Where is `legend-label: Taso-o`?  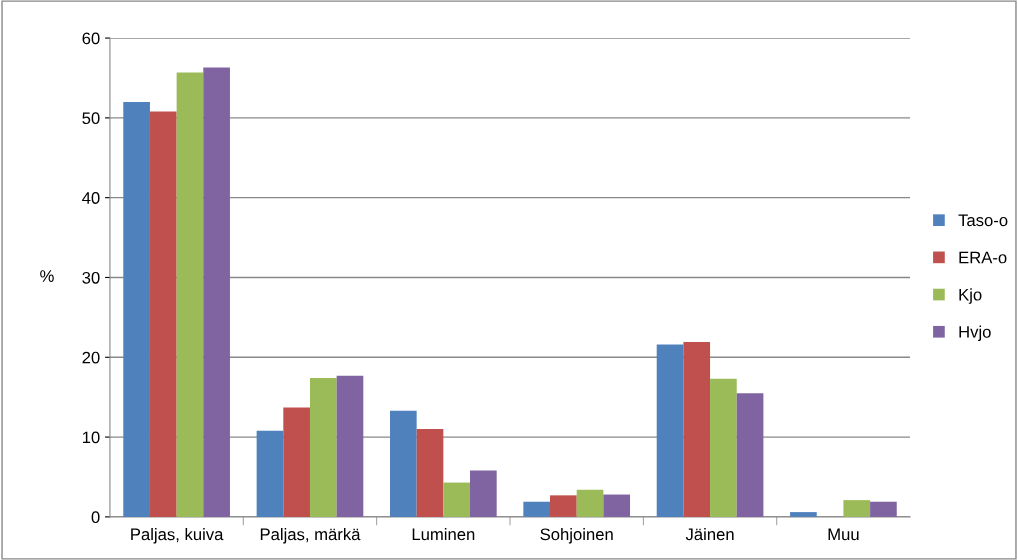
legend-label: Taso-o is located at coordinates (983, 220).